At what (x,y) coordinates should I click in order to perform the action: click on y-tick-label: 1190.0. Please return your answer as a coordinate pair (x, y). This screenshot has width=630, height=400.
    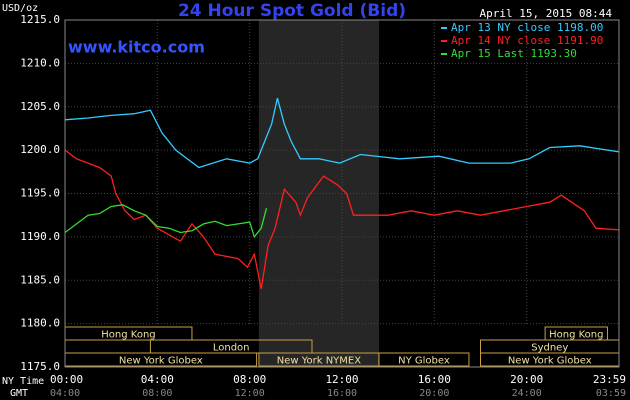
    Looking at the image, I should click on (40, 236).